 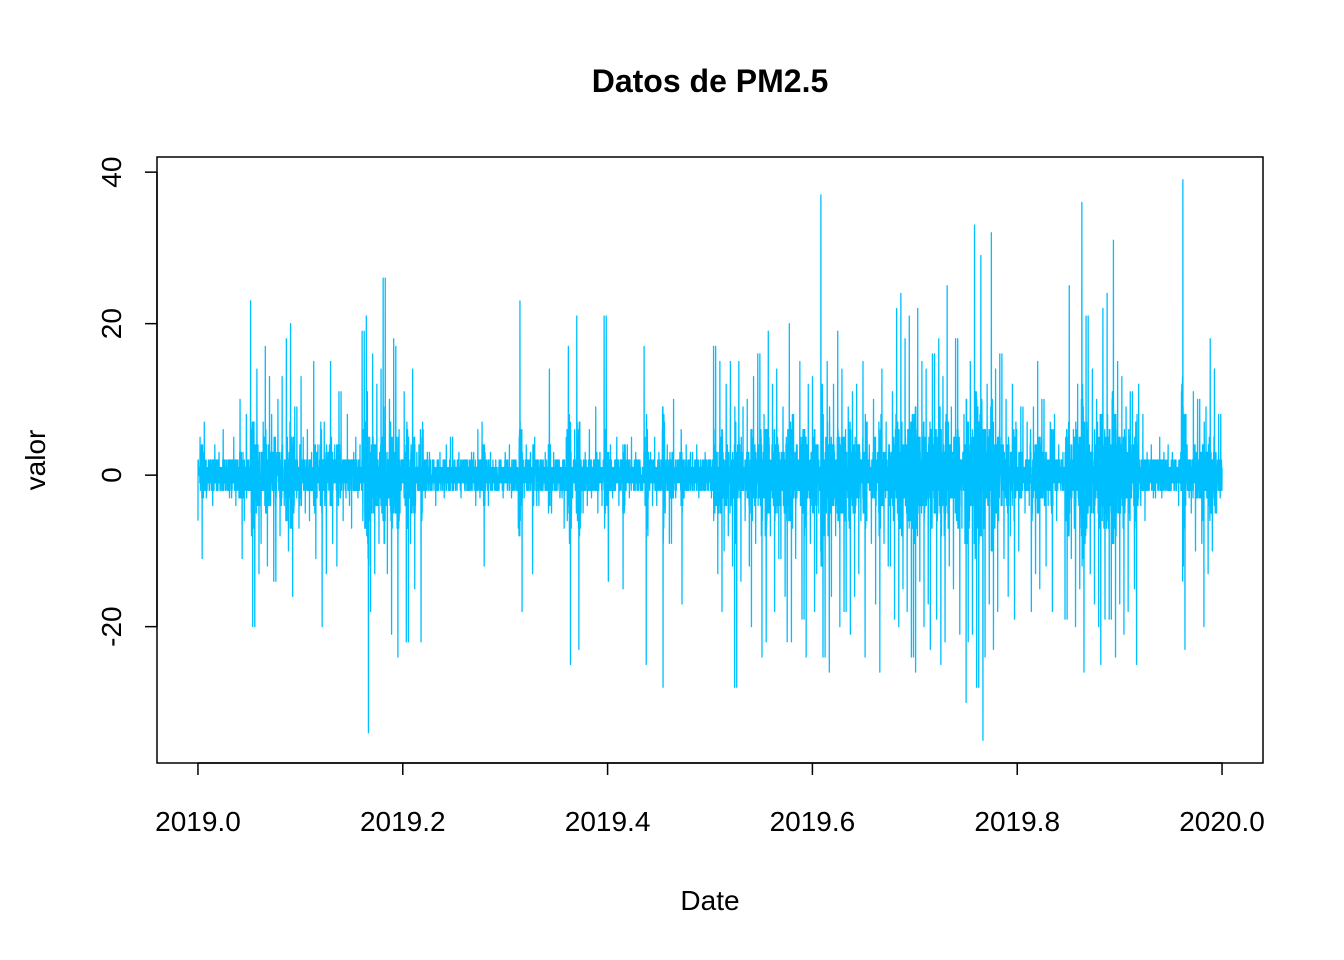 I want to click on x-tick-label: 2019.6, so click(x=813, y=821).